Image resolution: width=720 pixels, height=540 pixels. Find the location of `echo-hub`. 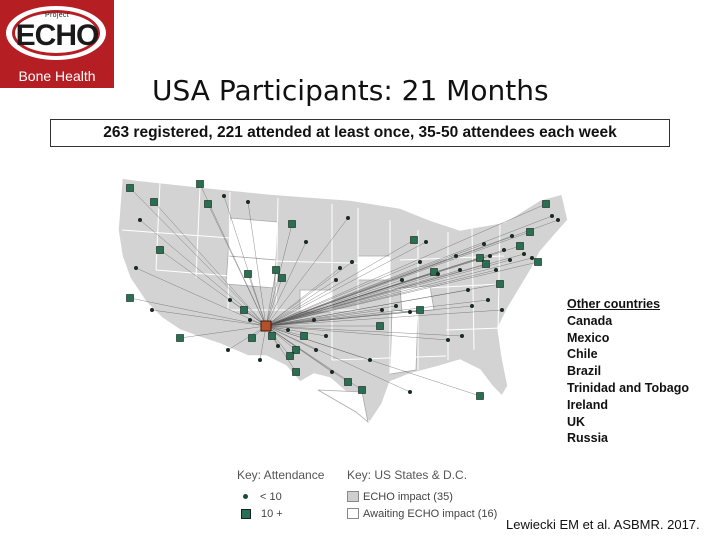

echo-hub is located at coordinates (266, 326).